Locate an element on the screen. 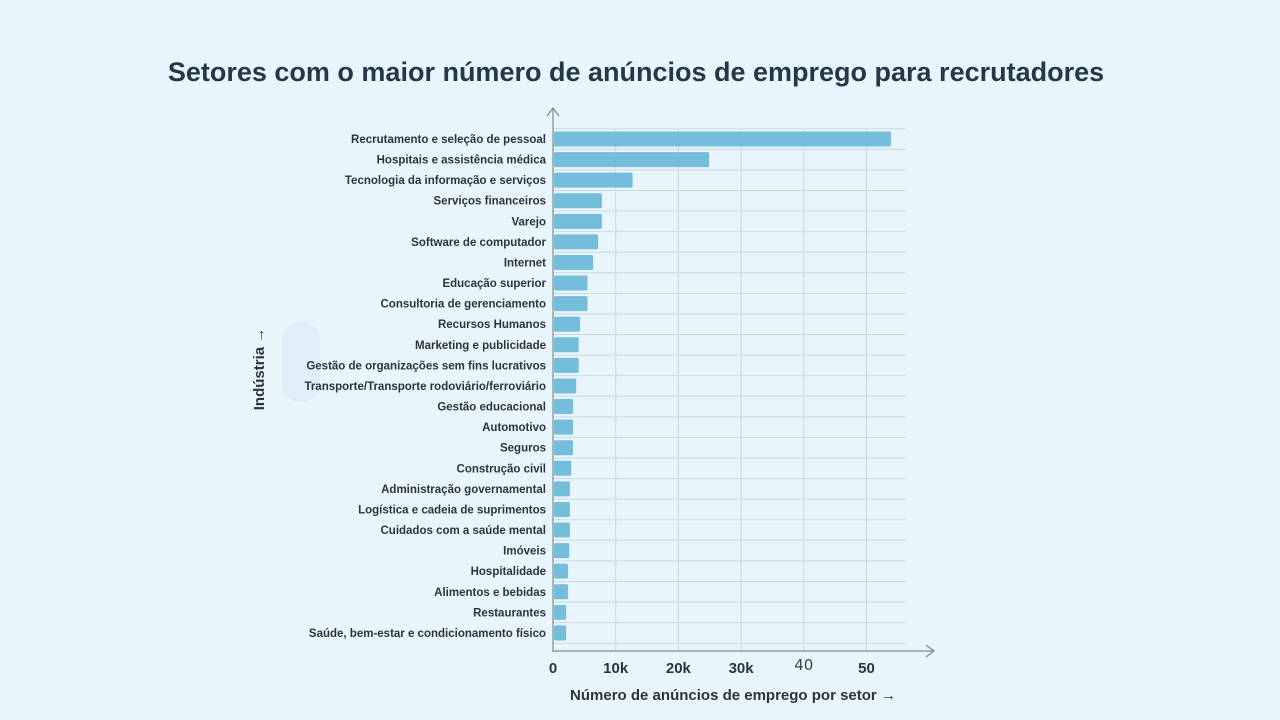  category-label: Construção civil is located at coordinates (501, 469).